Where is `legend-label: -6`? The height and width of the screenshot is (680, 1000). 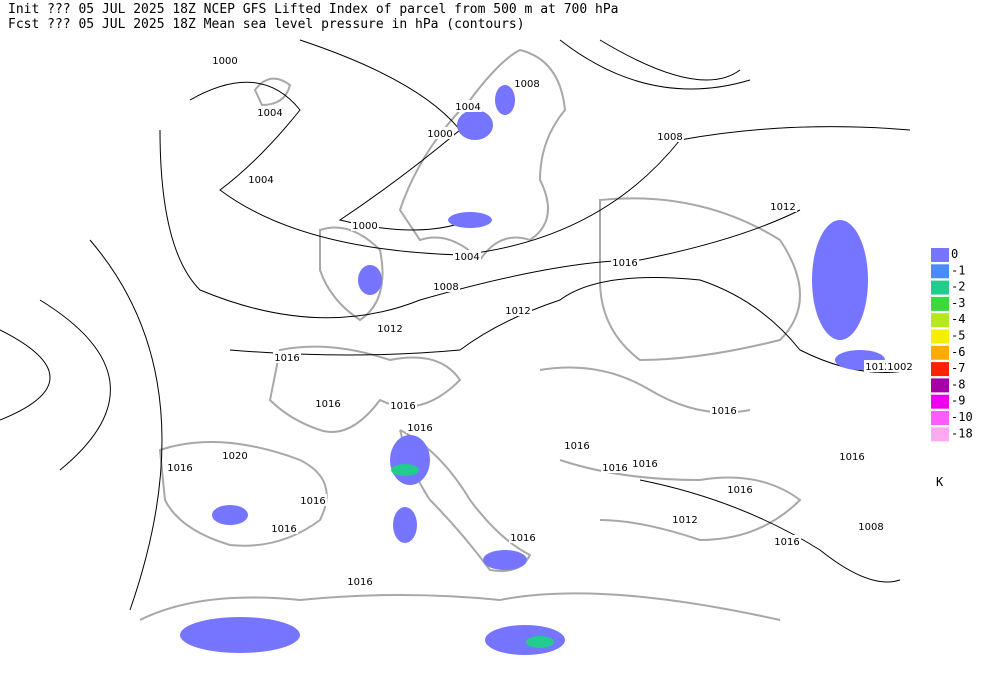 legend-label: -6 is located at coordinates (958, 352).